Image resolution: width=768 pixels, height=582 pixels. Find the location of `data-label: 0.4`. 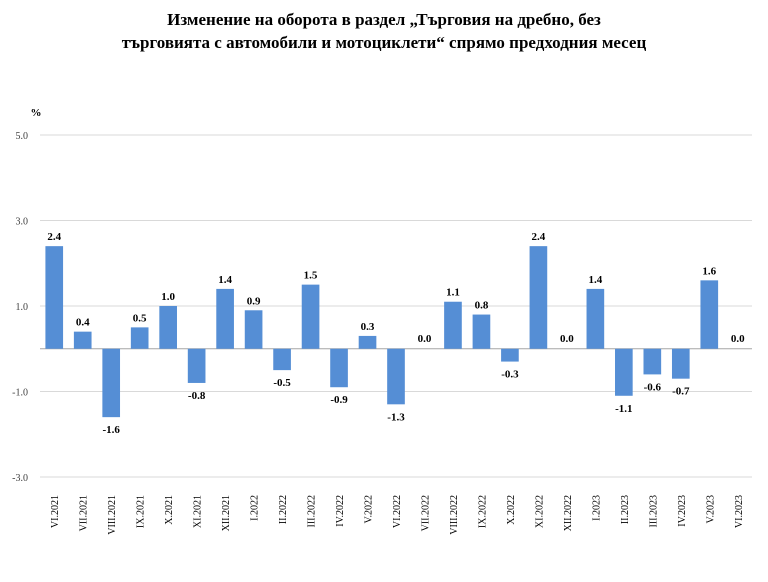

data-label: 0.4 is located at coordinates (83, 323).